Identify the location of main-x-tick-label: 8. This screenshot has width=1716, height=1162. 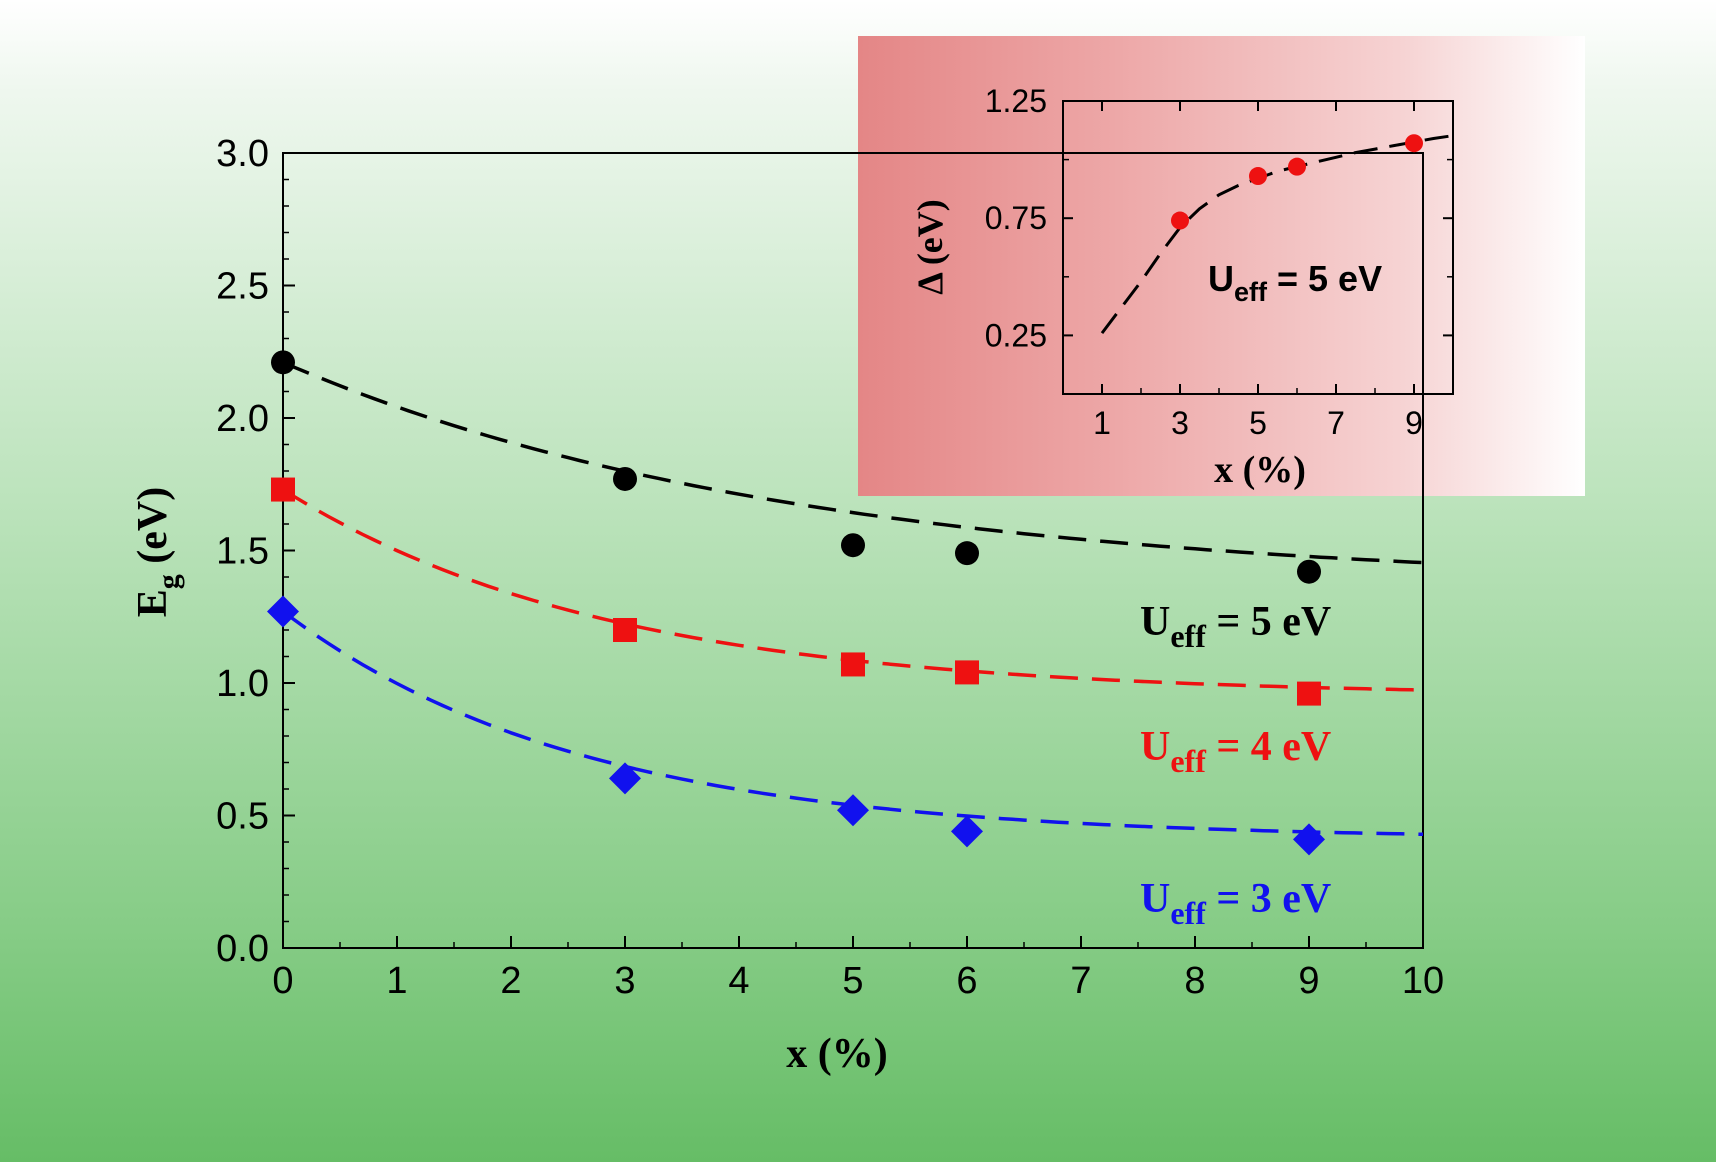
(1194, 981).